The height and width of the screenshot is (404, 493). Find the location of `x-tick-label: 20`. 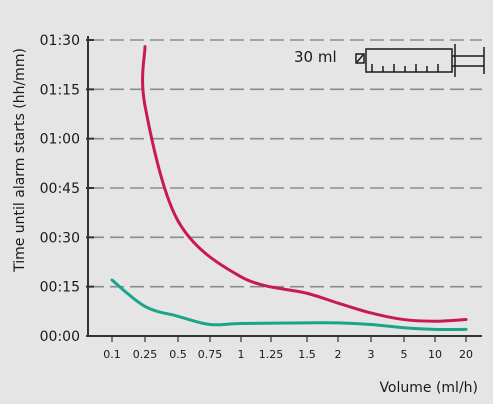

x-tick-label: 20 is located at coordinates (466, 354).